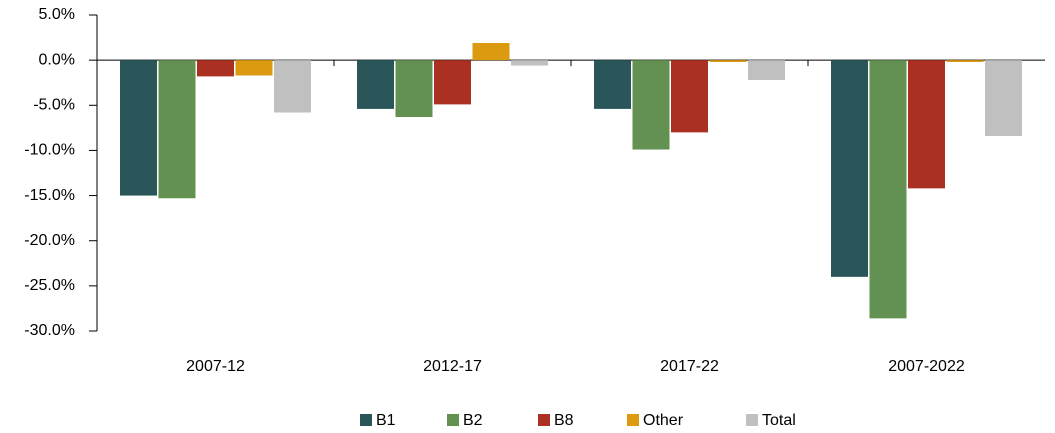  Describe the element at coordinates (49, 240) in the screenshot. I see `y-tick-label: -20.0%` at that location.